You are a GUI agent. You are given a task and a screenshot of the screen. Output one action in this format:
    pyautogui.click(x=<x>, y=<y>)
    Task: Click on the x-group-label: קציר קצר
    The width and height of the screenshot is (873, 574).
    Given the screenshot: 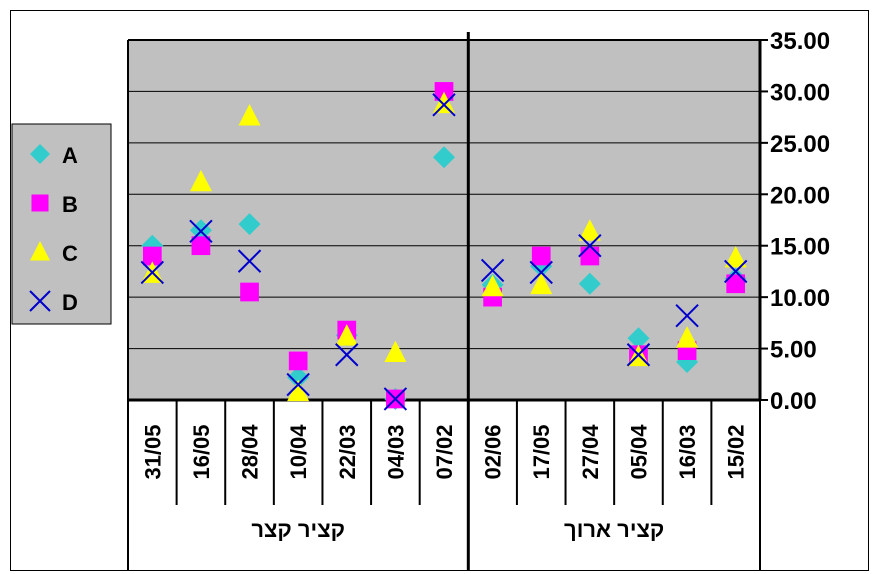 What is the action you would take?
    pyautogui.click(x=298, y=529)
    